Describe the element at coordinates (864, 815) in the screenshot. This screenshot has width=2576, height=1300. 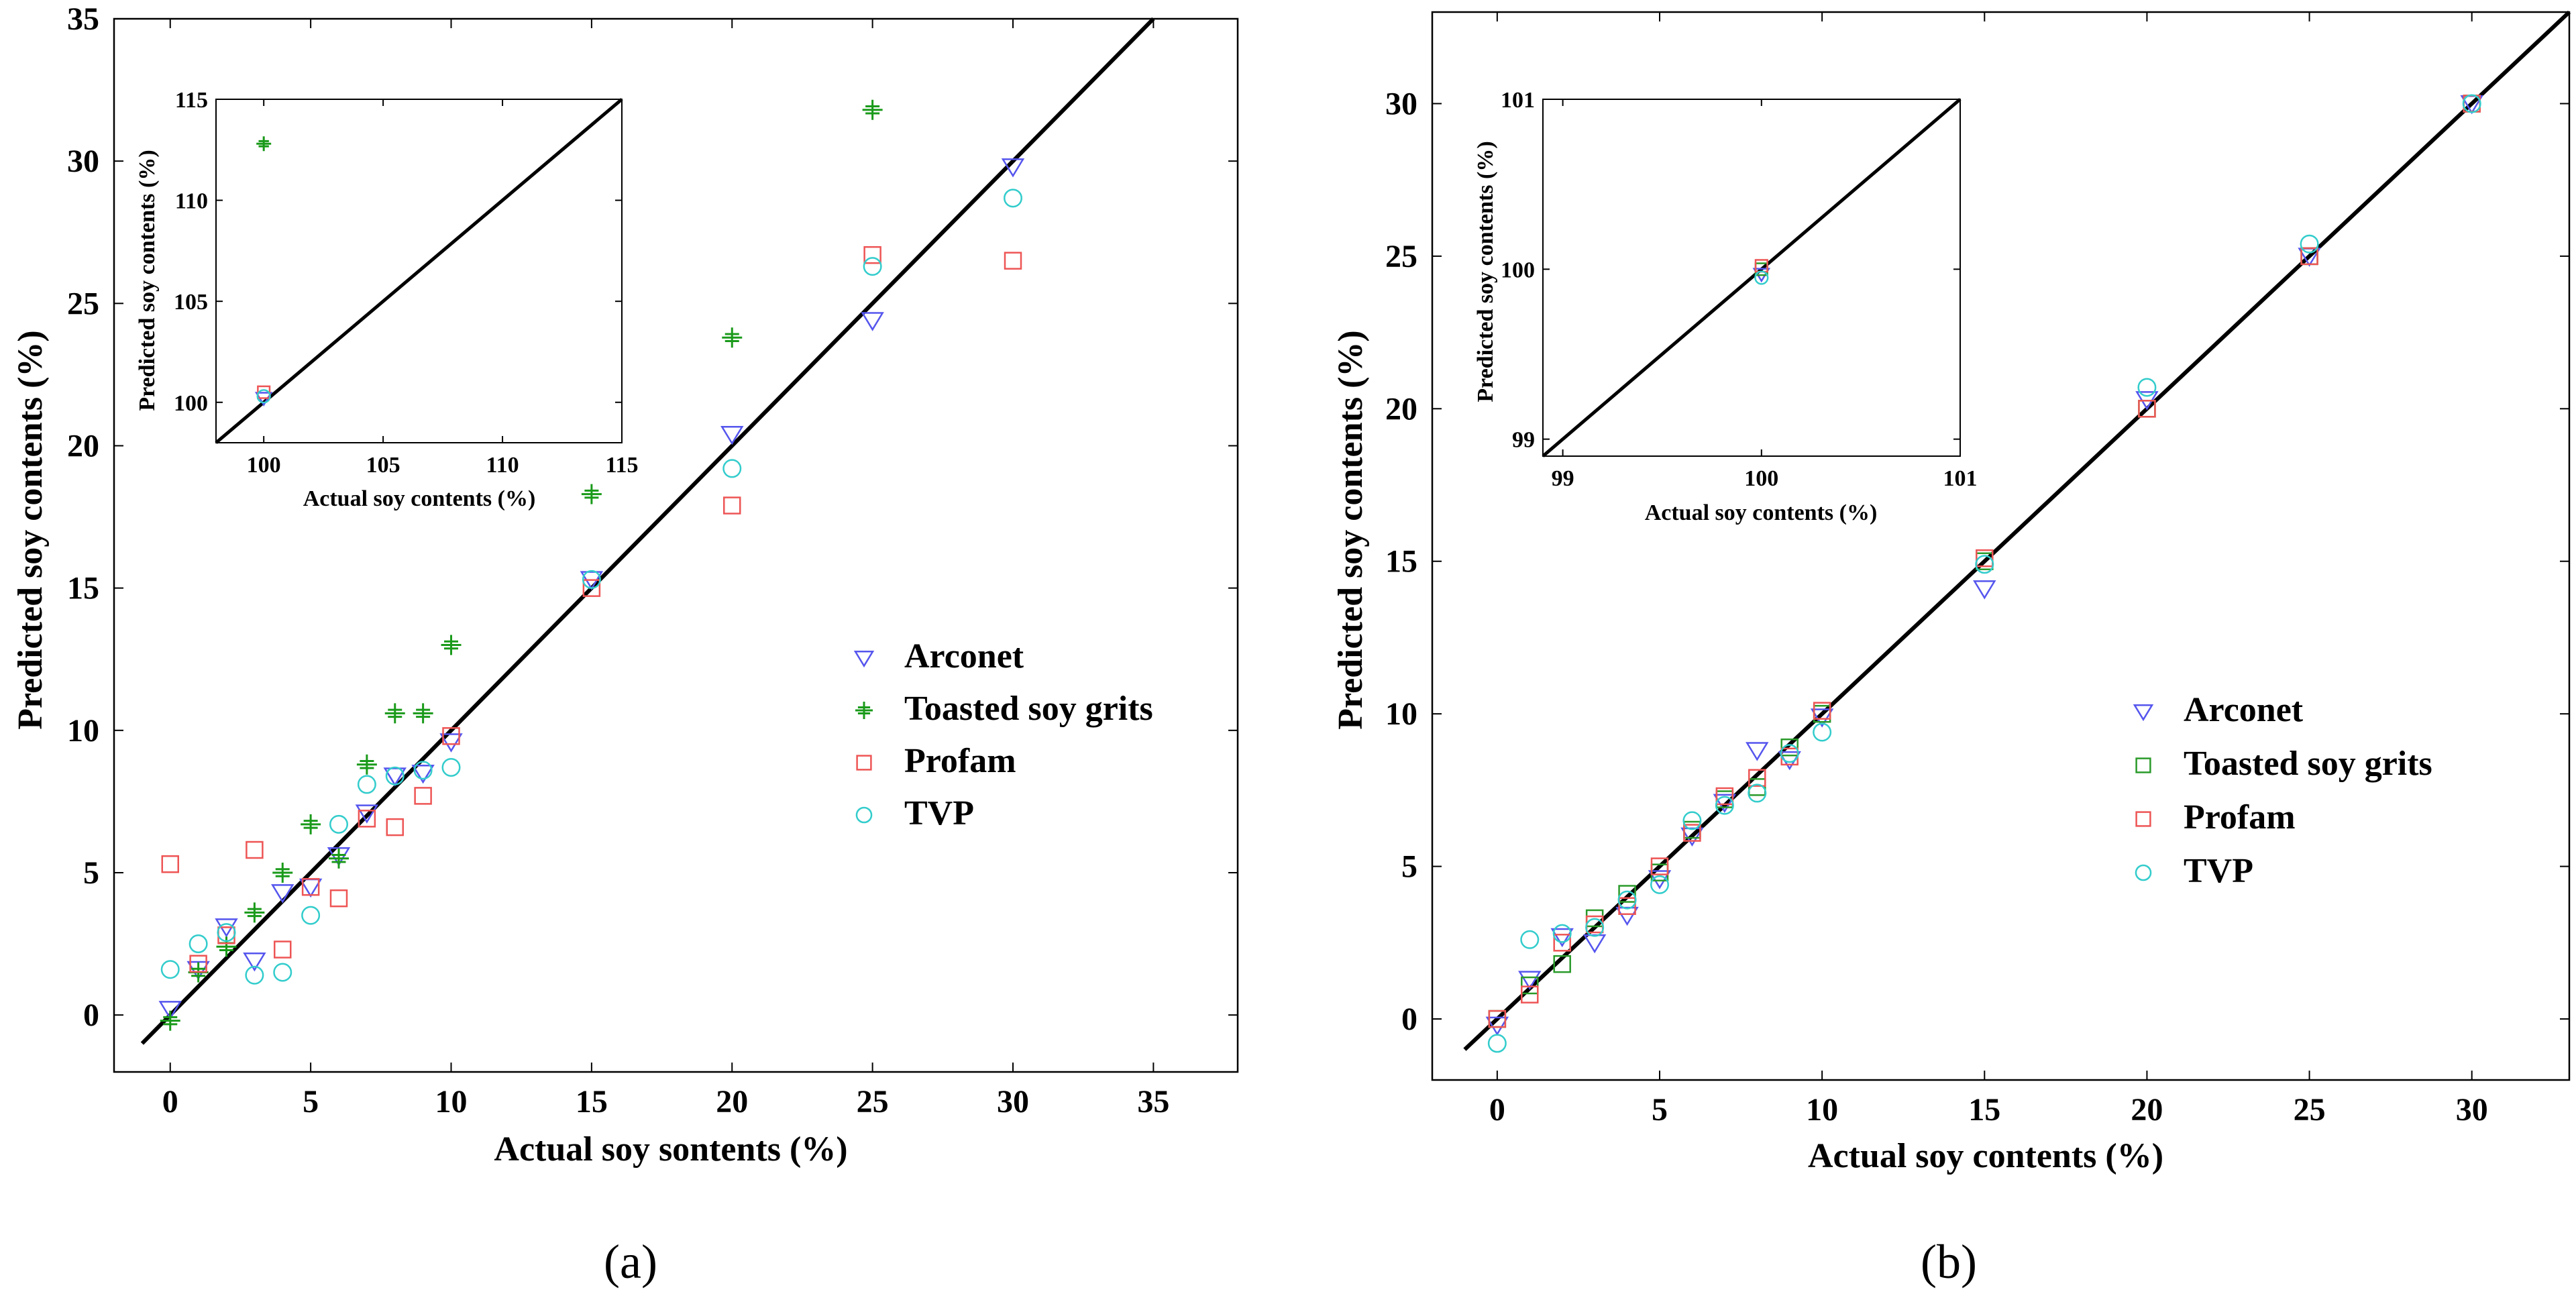
I see `panel-a-legend-marker-tvp` at that location.